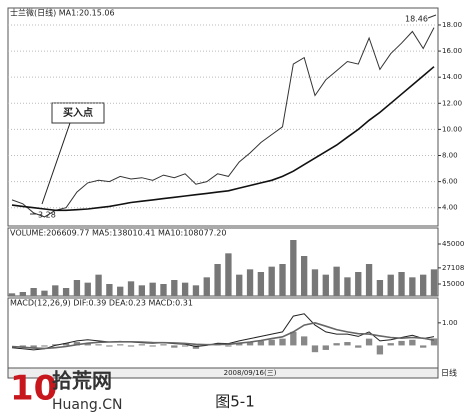 This screenshot has width=470, height=420. I want to click on y-tick-label: 27108, so click(453, 268).